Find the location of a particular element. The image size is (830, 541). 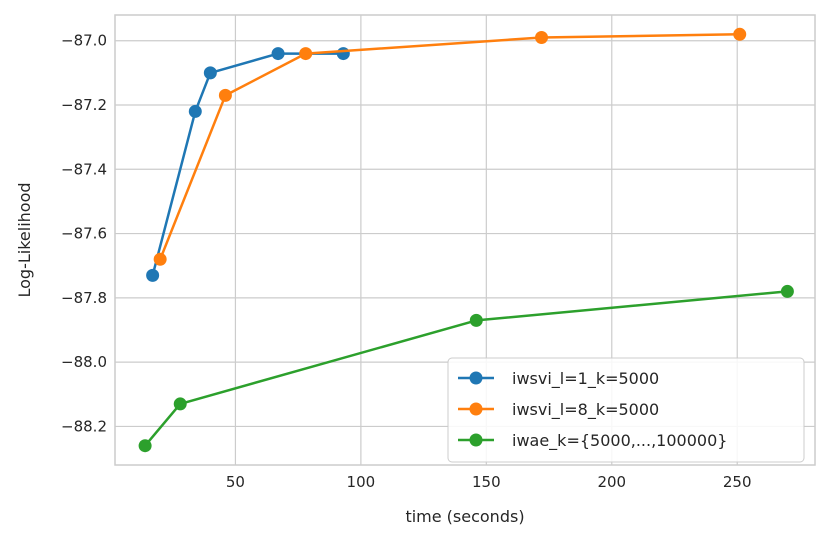

y-tick-label: −87.6 is located at coordinates (84, 234).